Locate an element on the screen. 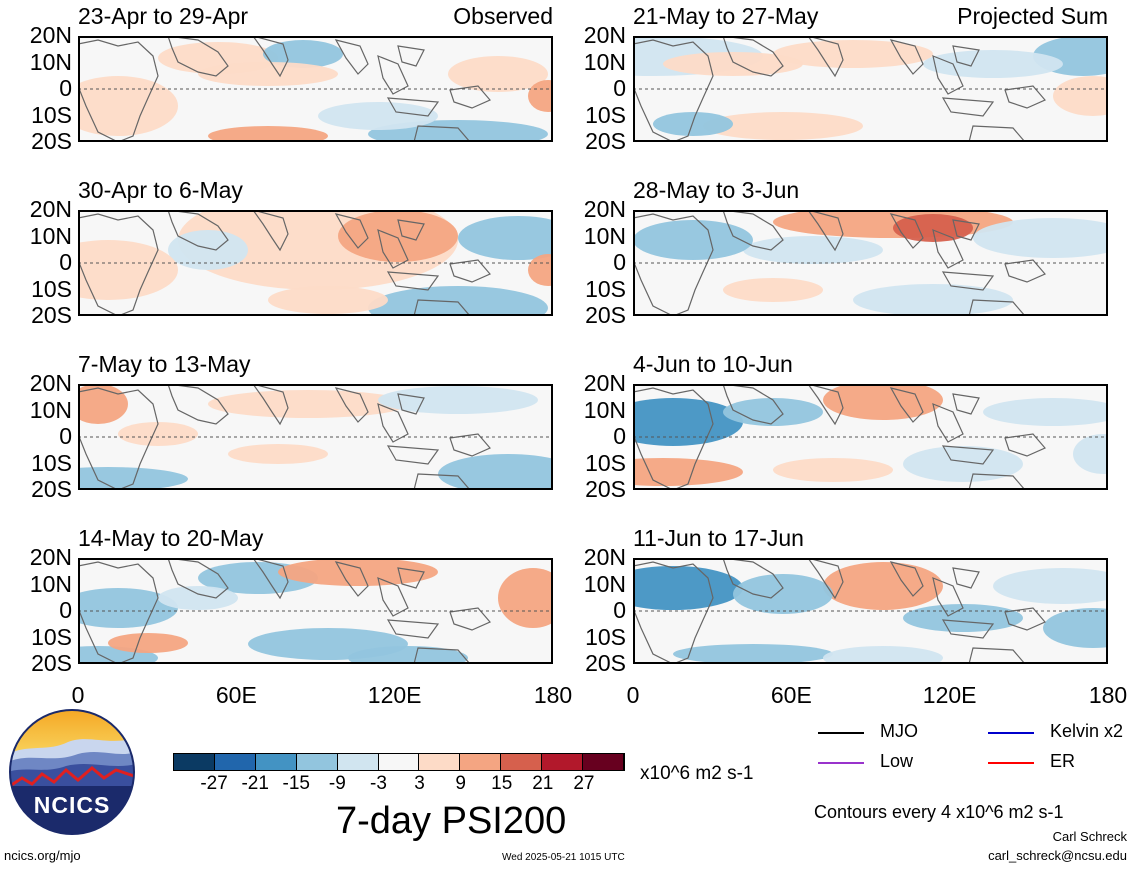 Image resolution: width=1135 pixels, height=872 pixels. legend-label: MJO is located at coordinates (899, 731).